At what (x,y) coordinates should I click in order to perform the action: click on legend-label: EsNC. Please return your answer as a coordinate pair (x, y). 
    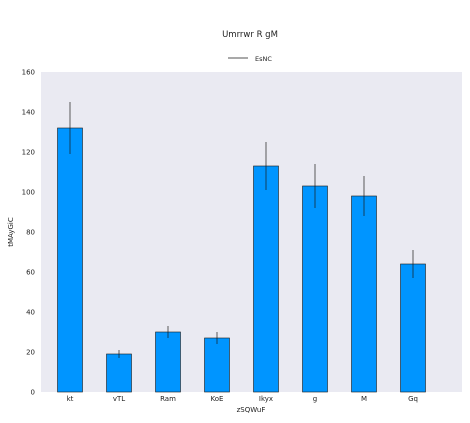
    Looking at the image, I should click on (263, 59).